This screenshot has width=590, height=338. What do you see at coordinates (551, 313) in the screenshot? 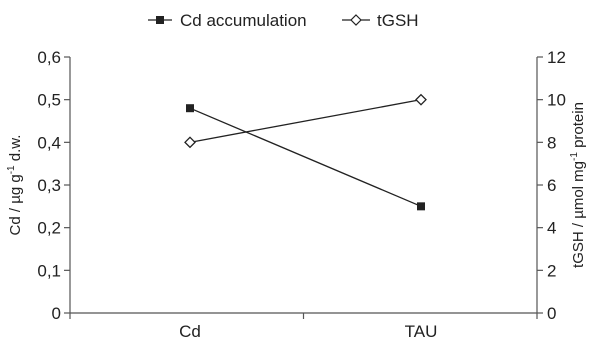
I see `right-tick-label: 0` at bounding box center [551, 313].